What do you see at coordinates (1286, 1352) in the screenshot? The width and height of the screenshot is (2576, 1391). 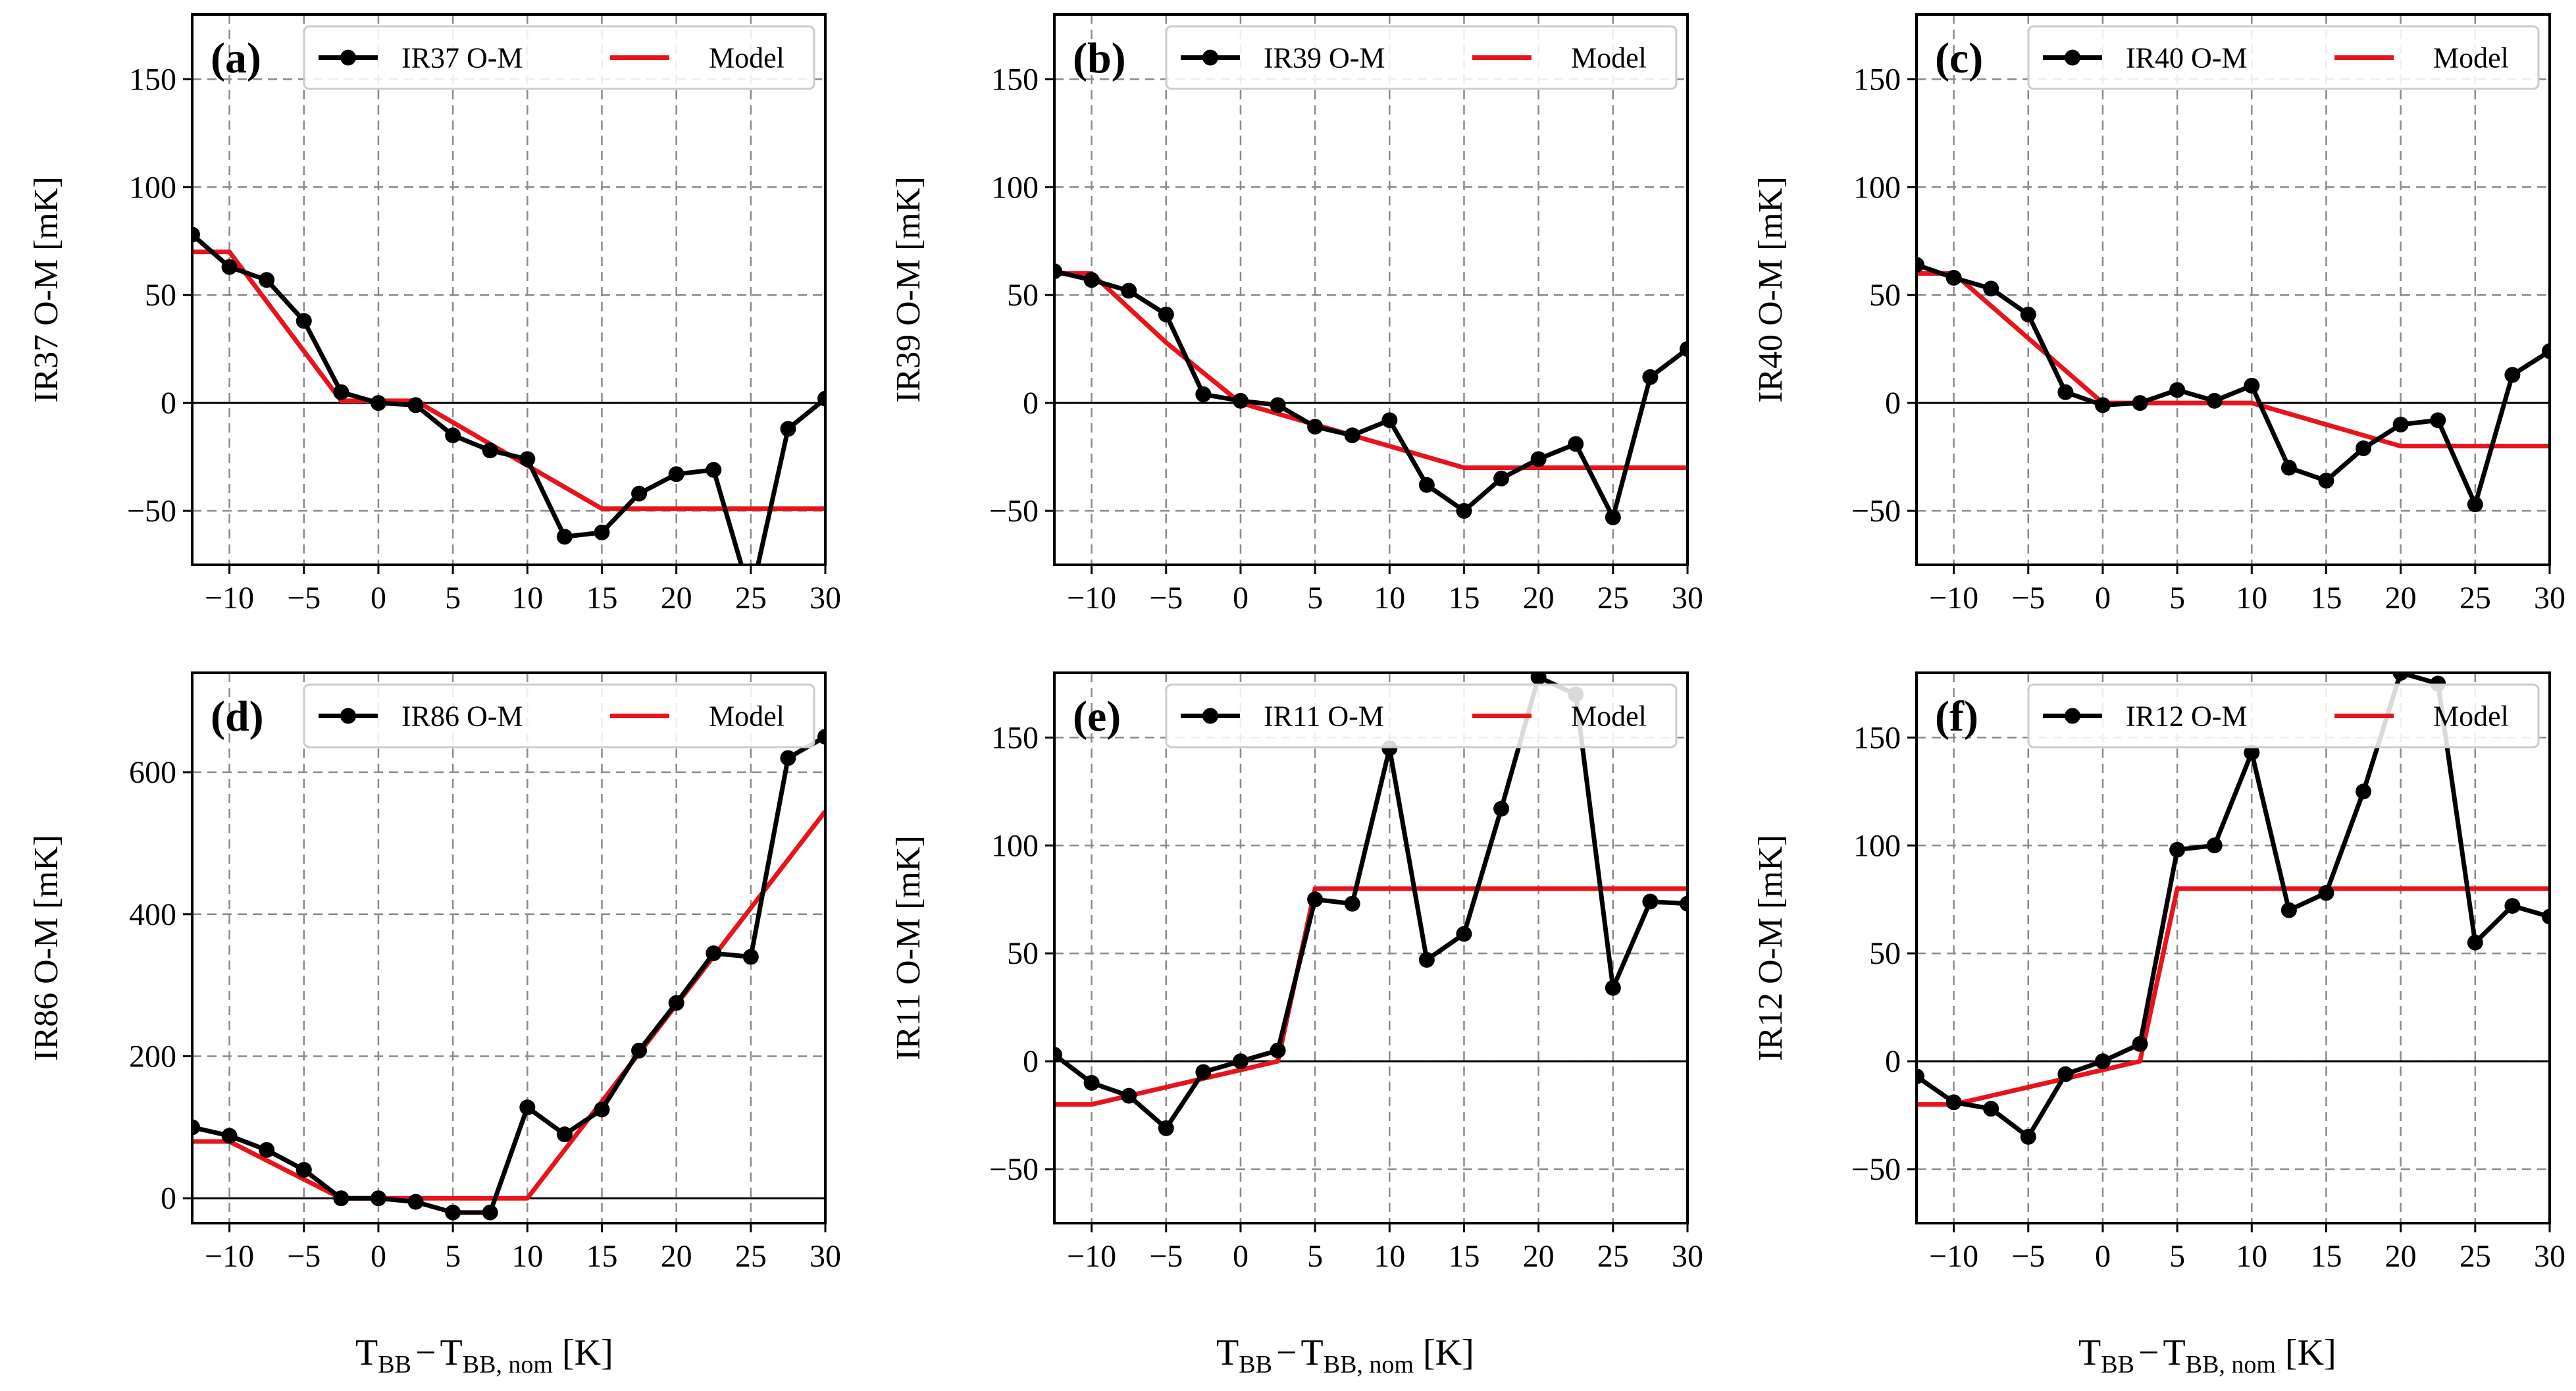 I see `x-axis-label-minus: −` at bounding box center [1286, 1352].